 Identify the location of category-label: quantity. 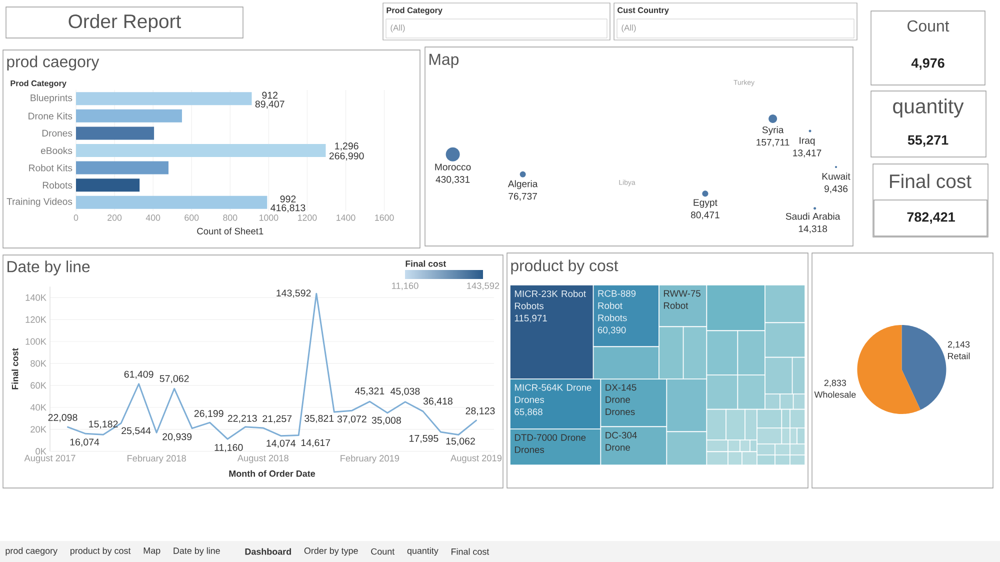
(928, 108).